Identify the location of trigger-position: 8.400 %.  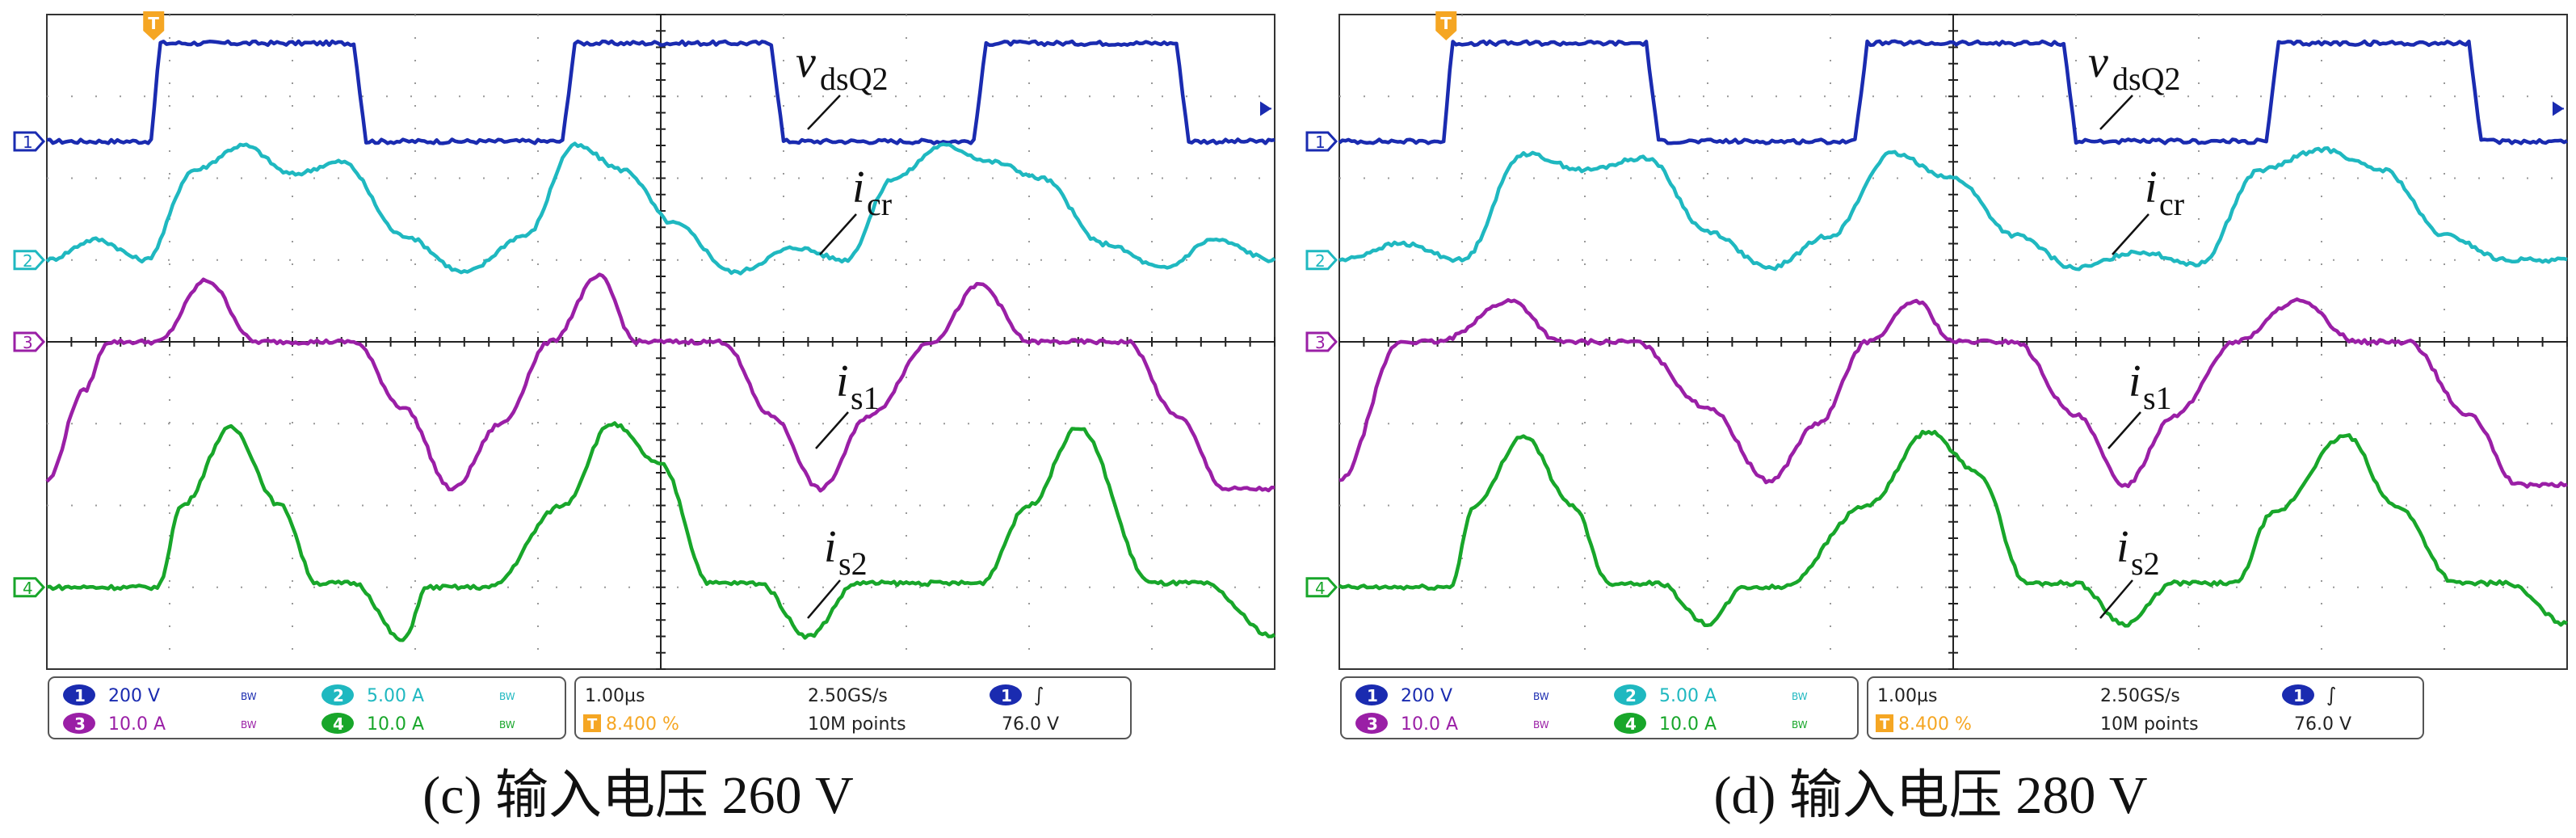
(1935, 724).